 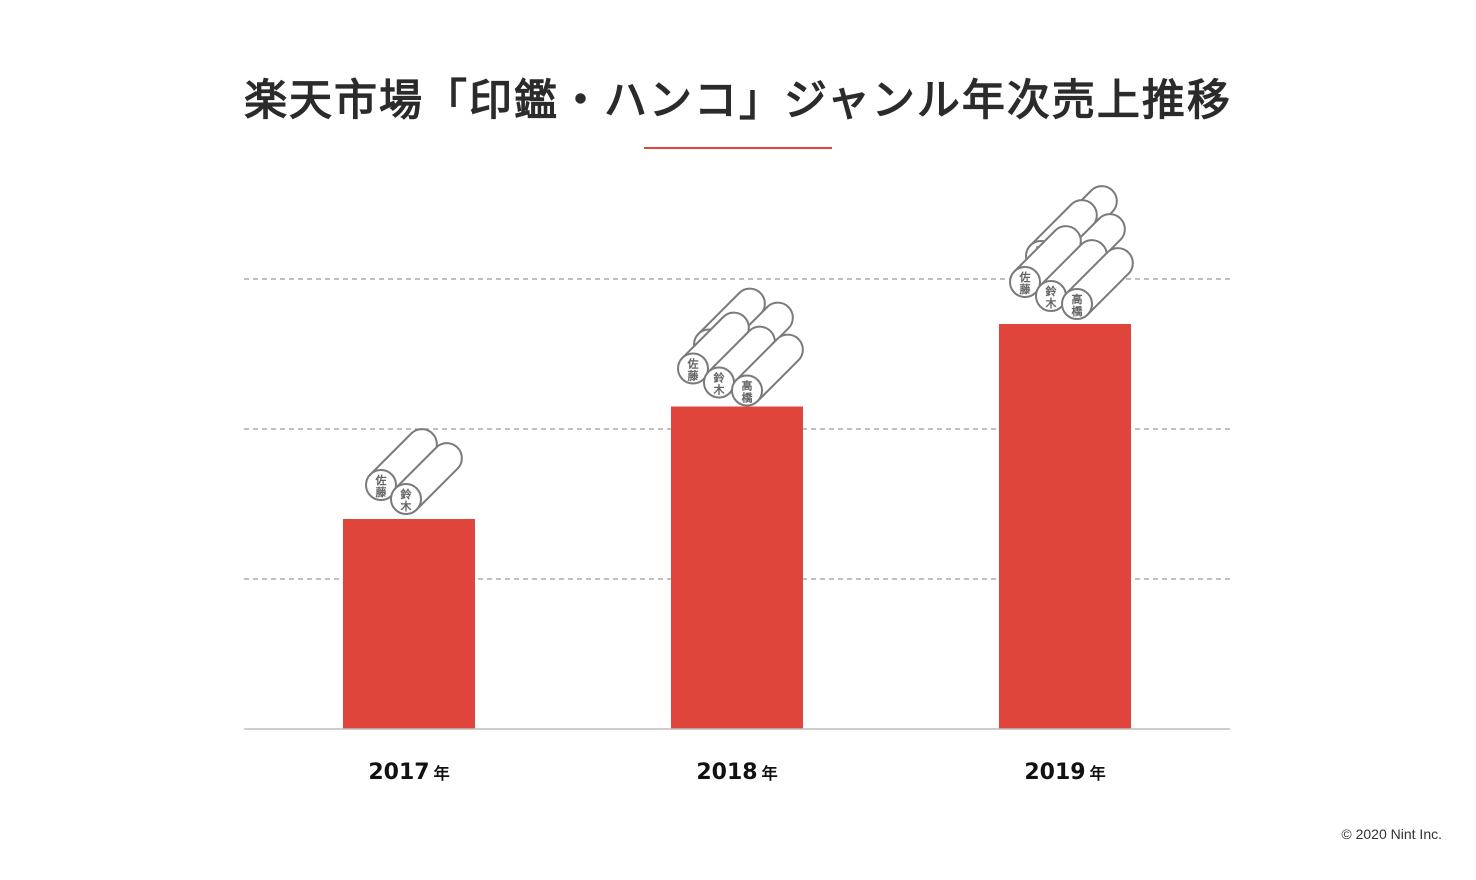 I want to click on x-tick-label-2017: 2017 年, so click(x=409, y=772).